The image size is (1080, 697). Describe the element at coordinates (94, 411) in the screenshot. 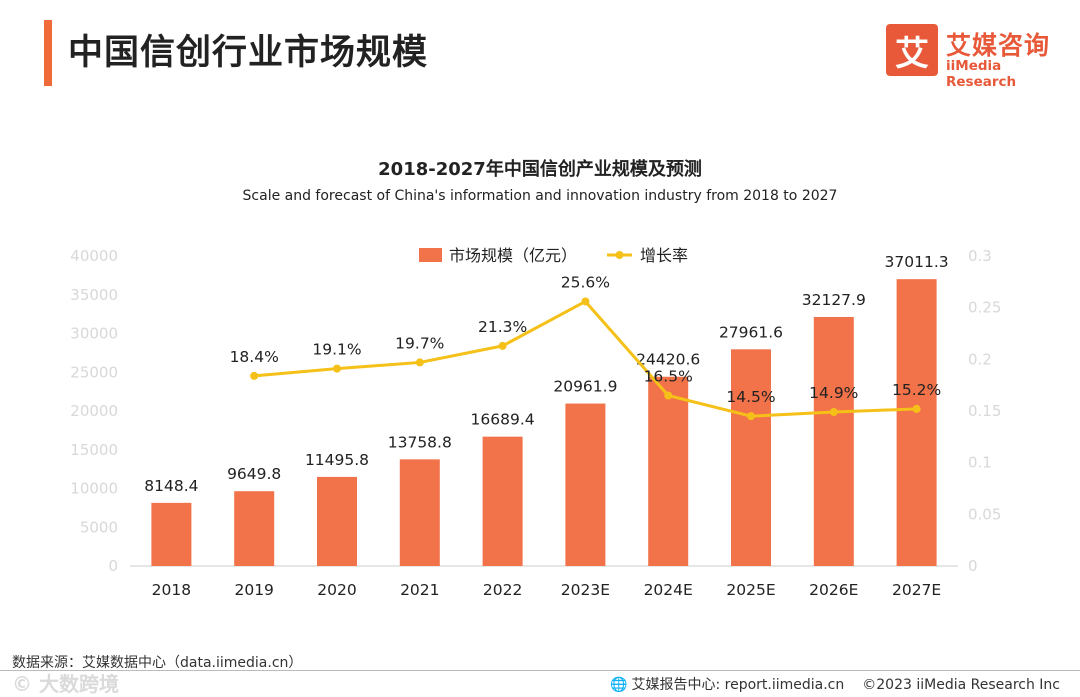

I see `y-left-tick-label: 20000` at that location.